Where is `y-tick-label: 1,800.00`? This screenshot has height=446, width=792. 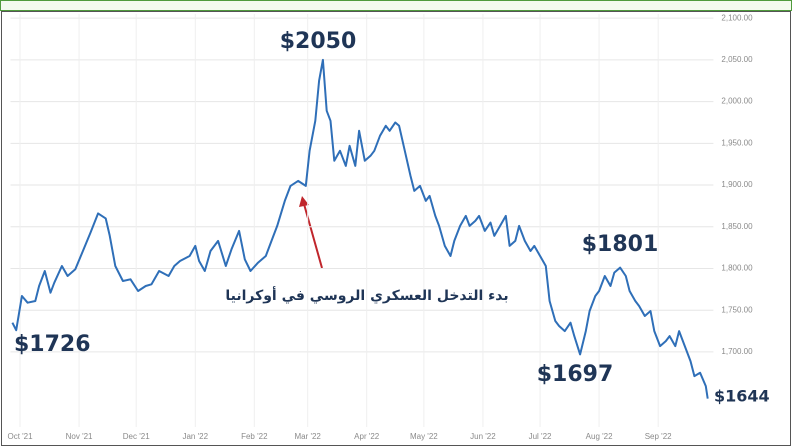 y-tick-label: 1,800.00 is located at coordinates (737, 268).